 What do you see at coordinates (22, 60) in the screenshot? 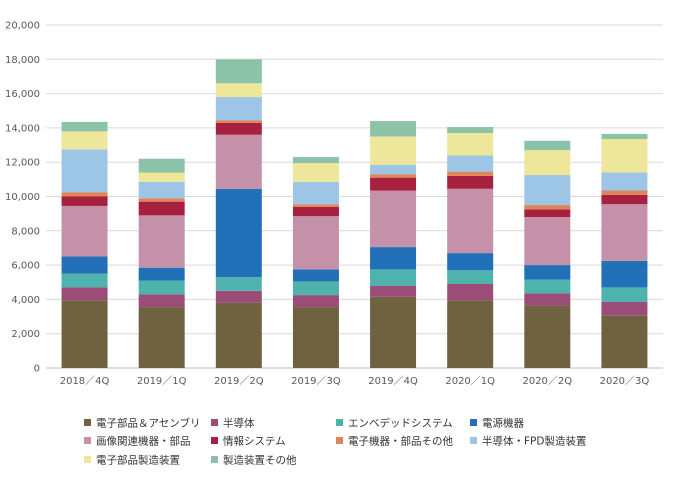
I see `y-tick-label: 18,000` at bounding box center [22, 60].